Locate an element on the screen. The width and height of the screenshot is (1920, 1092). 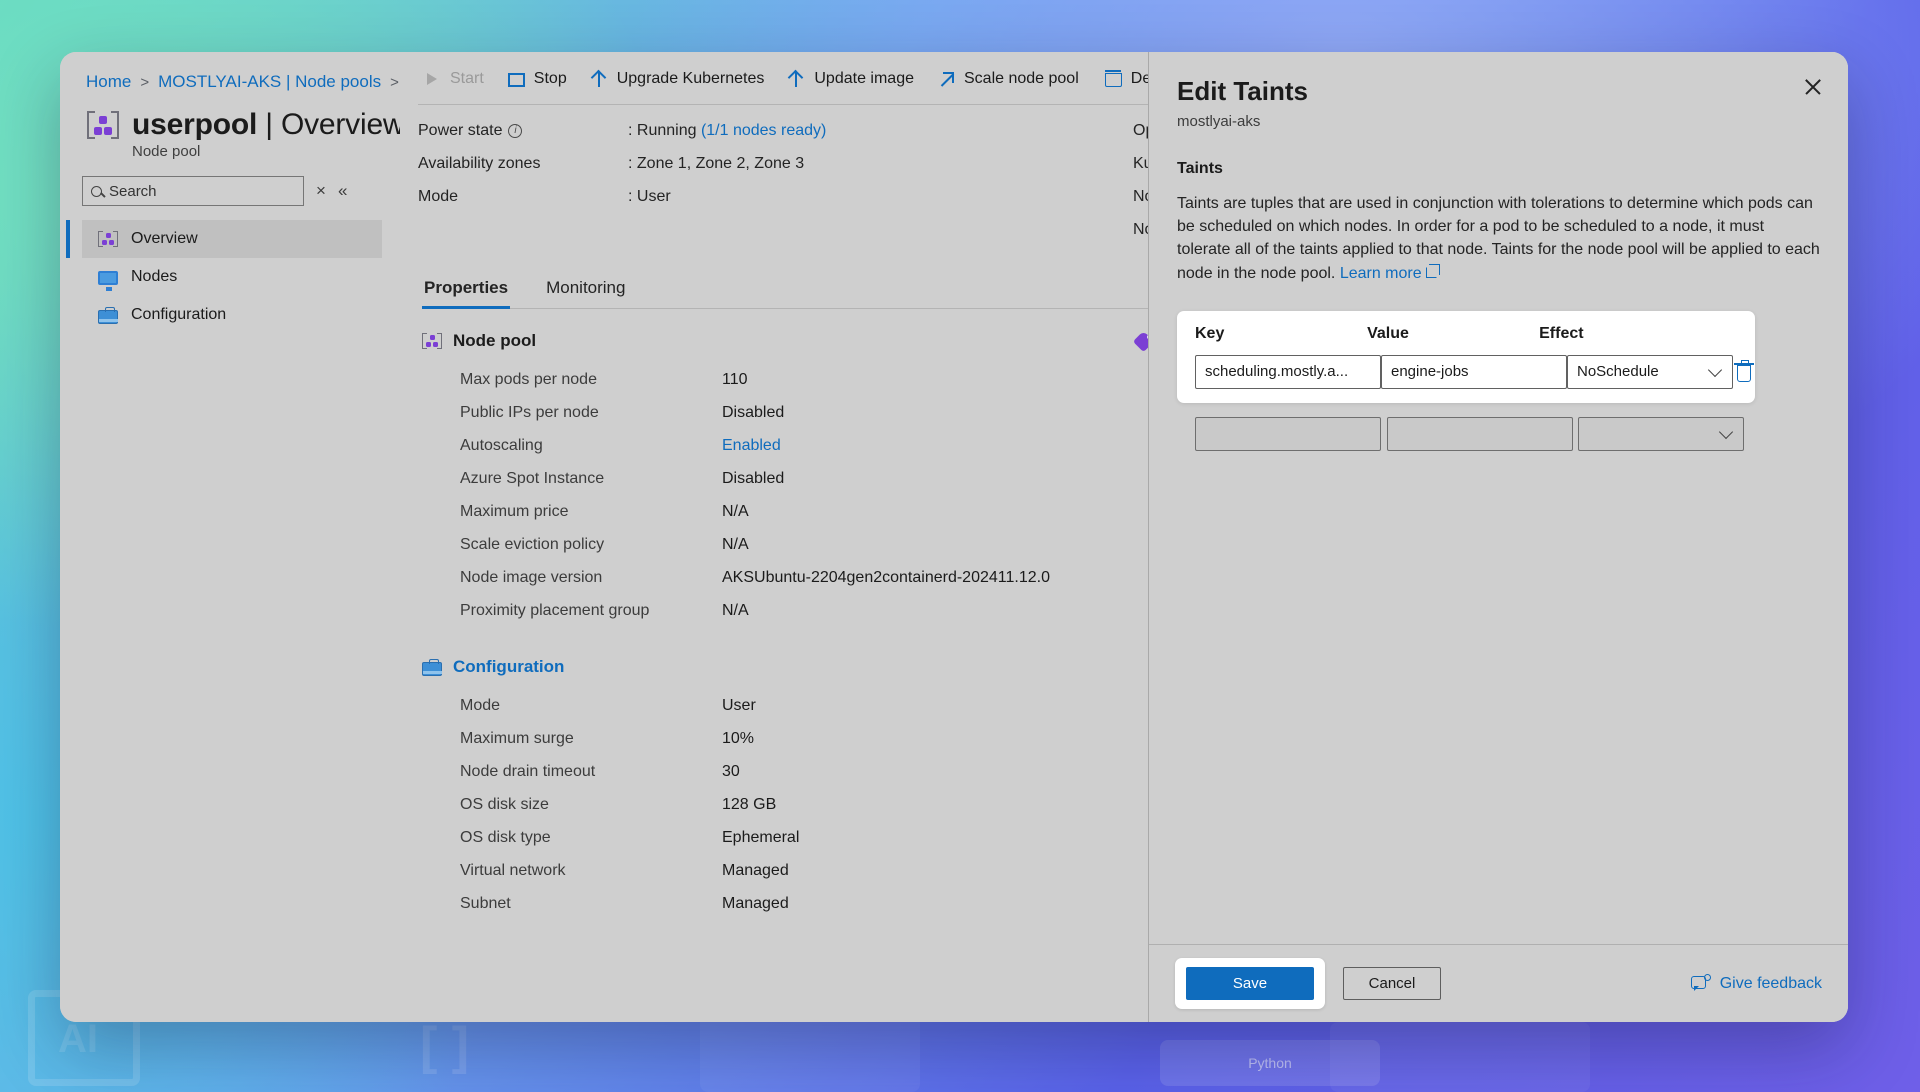
sidebar-item-configuration: Configuration is located at coordinates (232, 315).